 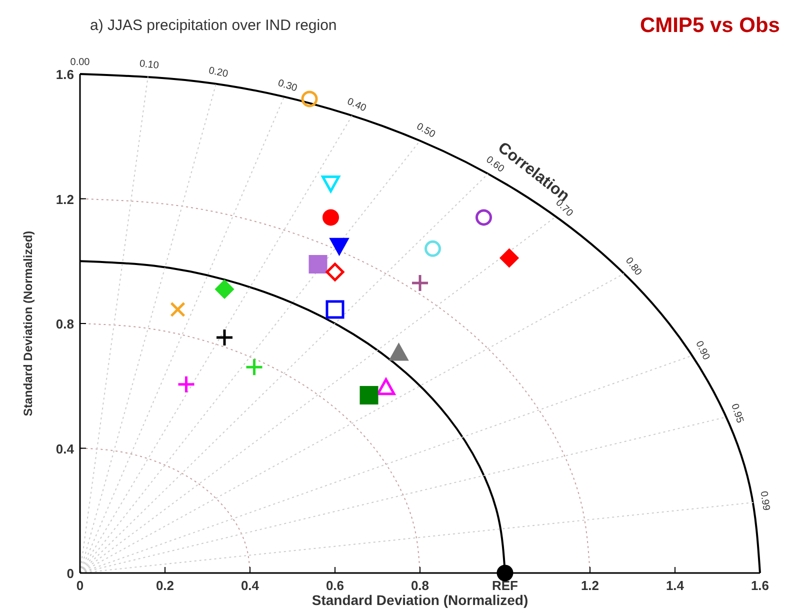 I want to click on x-tick-label: 1.4, so click(x=675, y=585).